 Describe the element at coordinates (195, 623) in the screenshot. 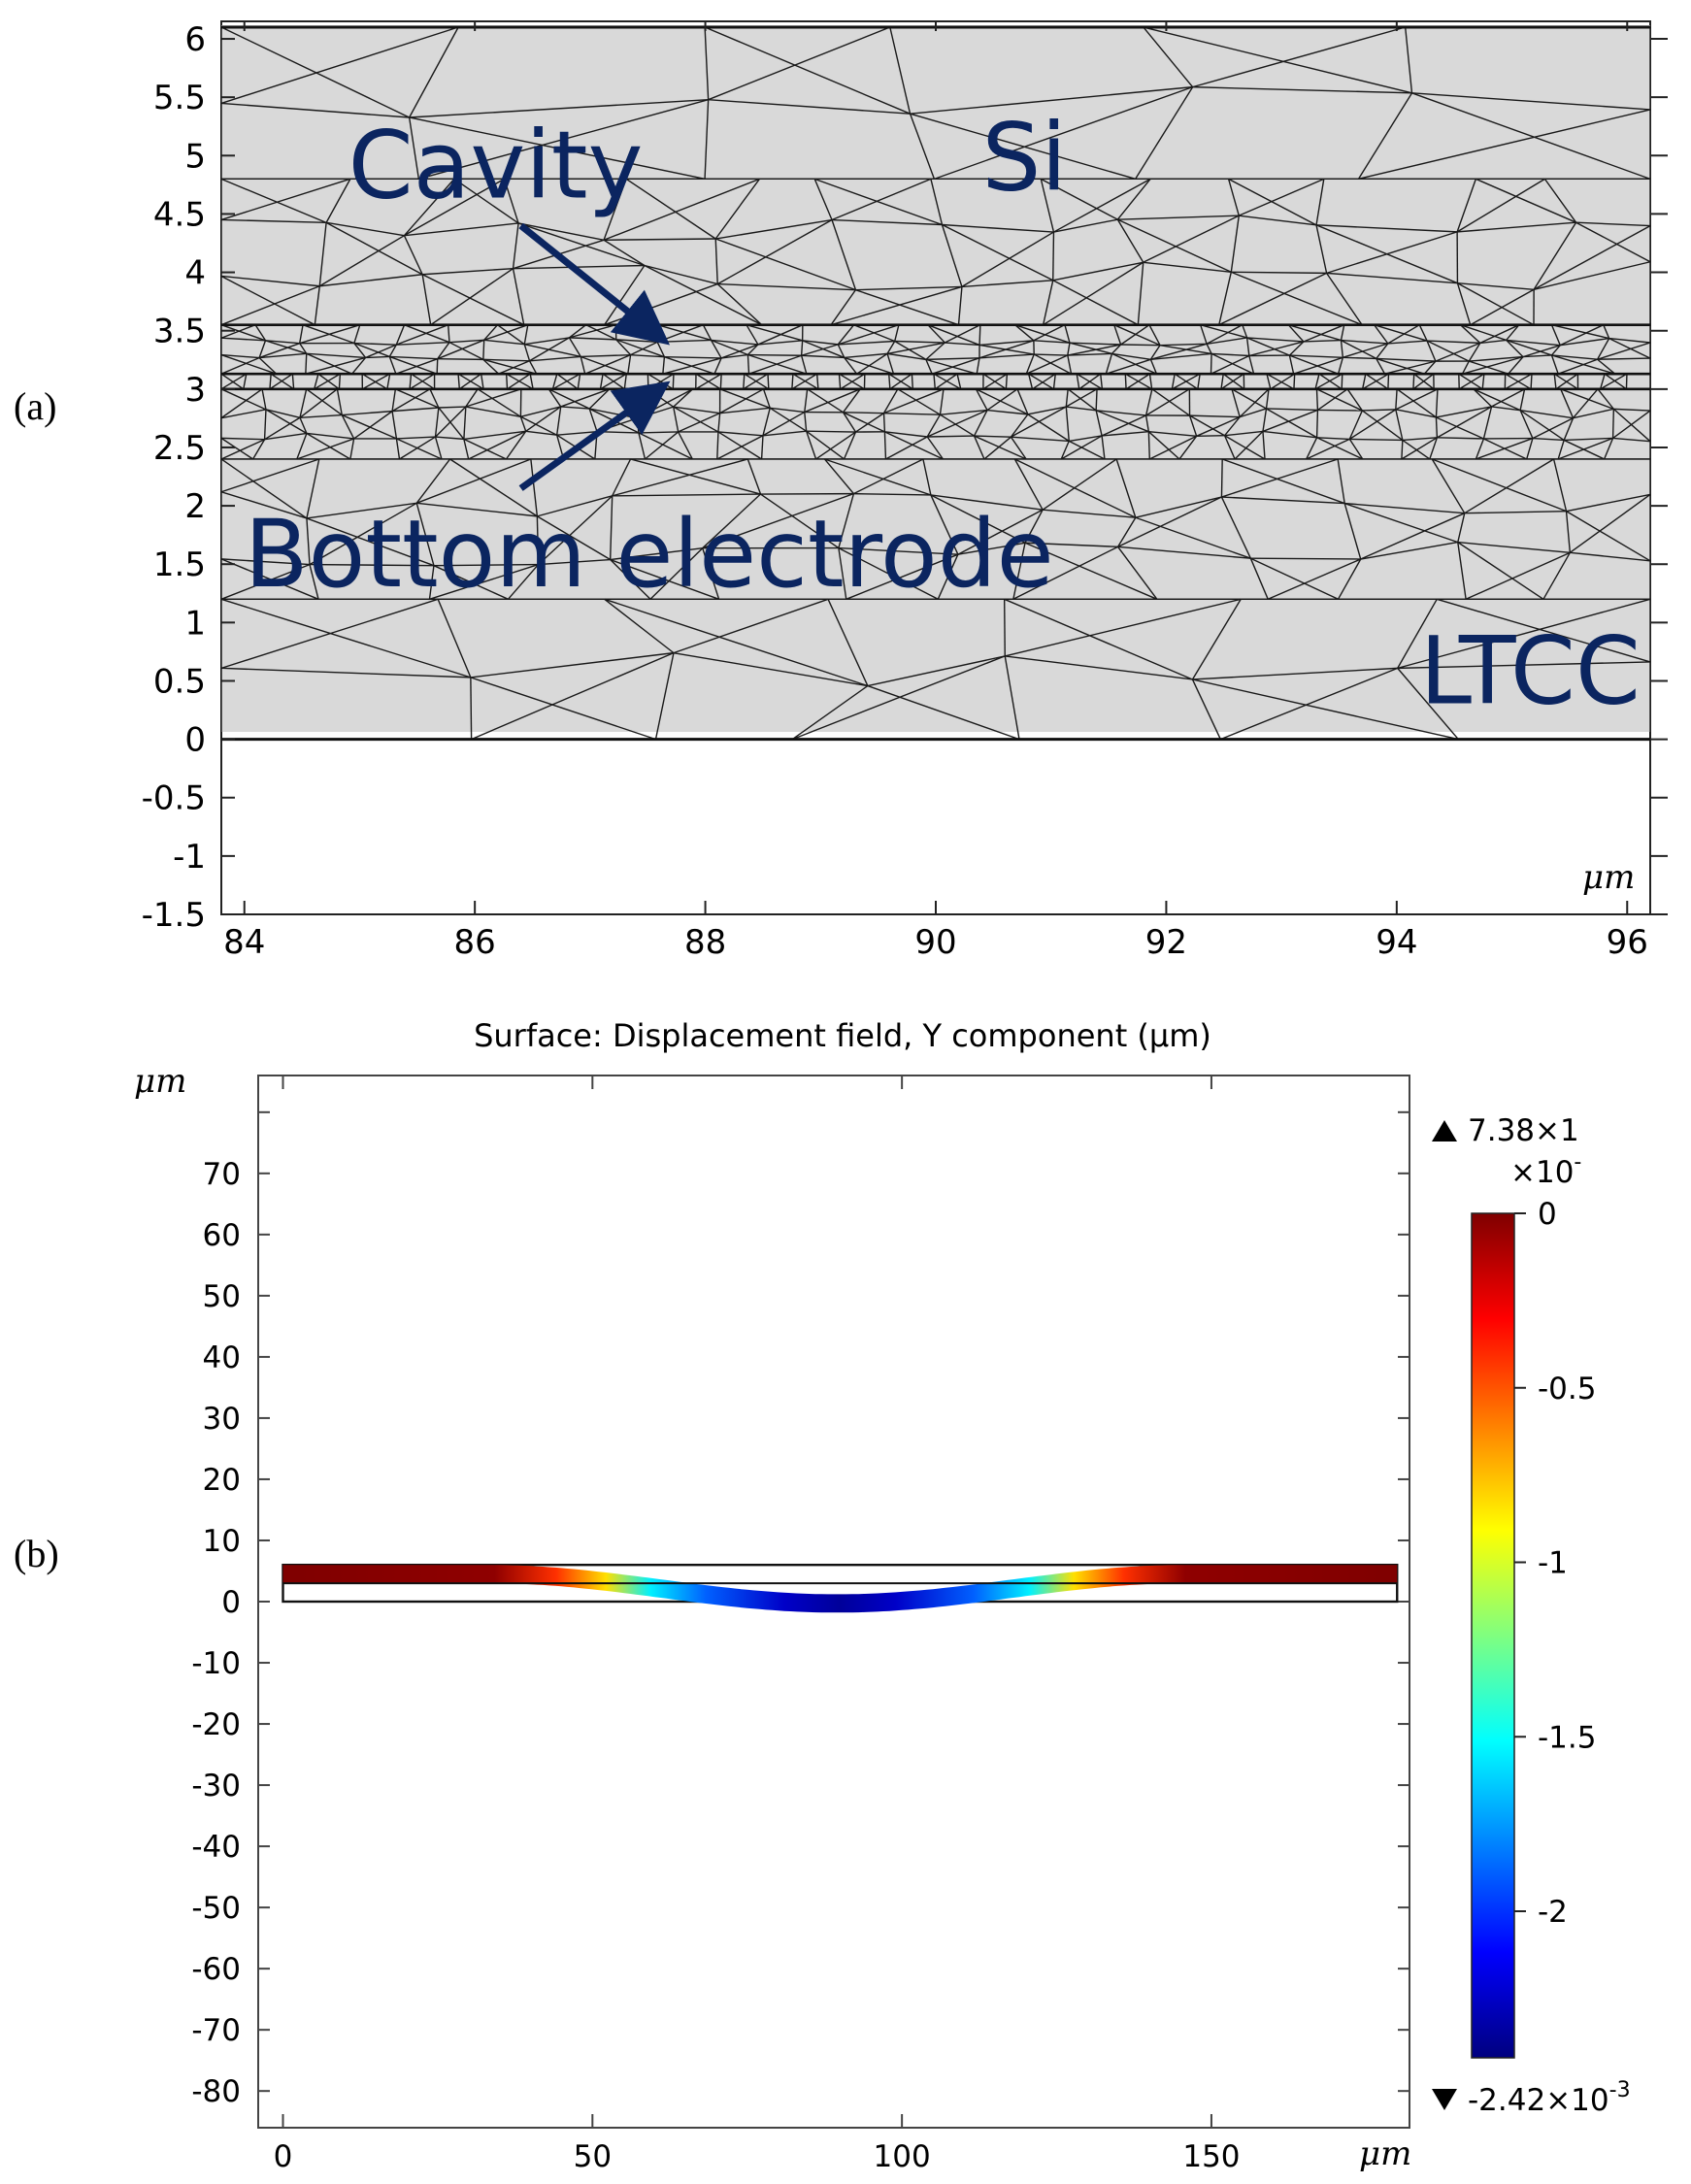

I see `y-tick-label: 1` at that location.